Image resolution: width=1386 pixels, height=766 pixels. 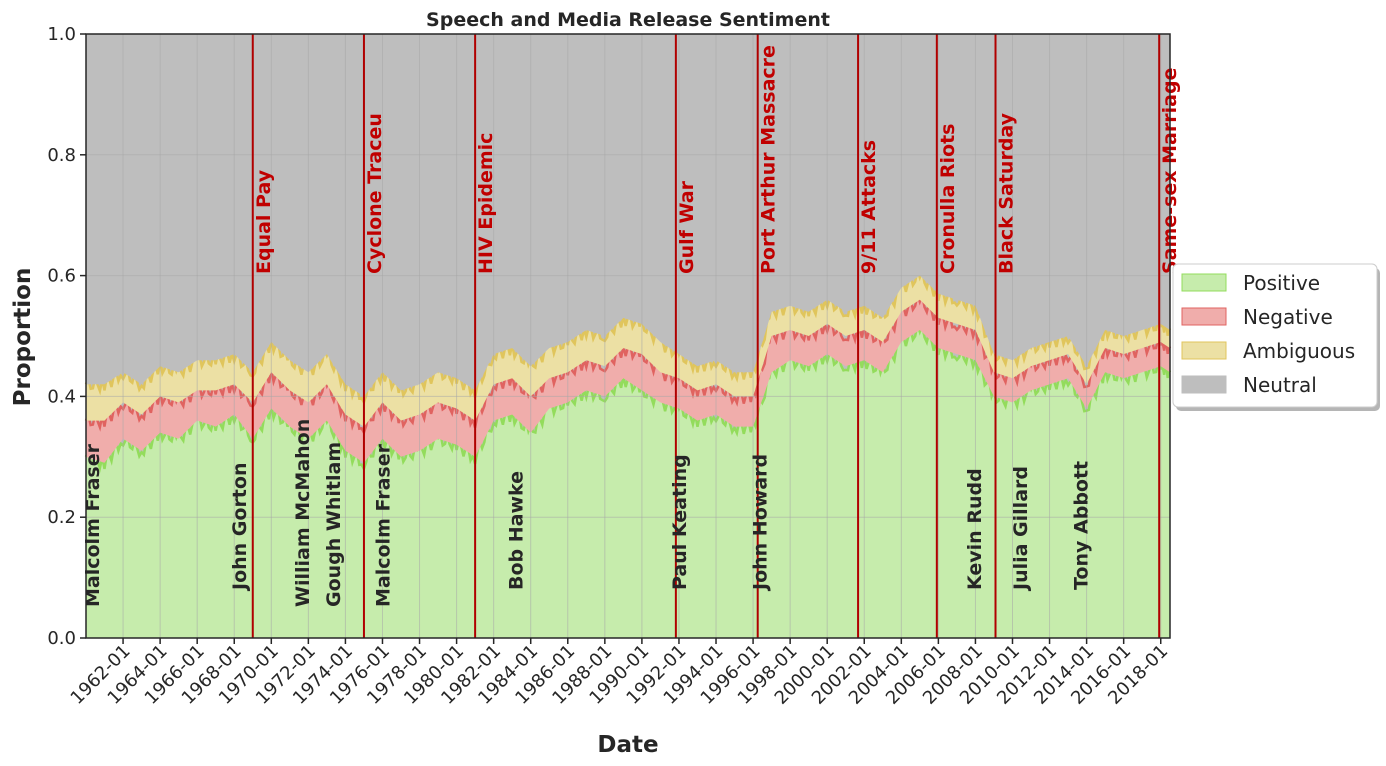 What do you see at coordinates (627, 745) in the screenshot?
I see `x-axis-title: Date` at bounding box center [627, 745].